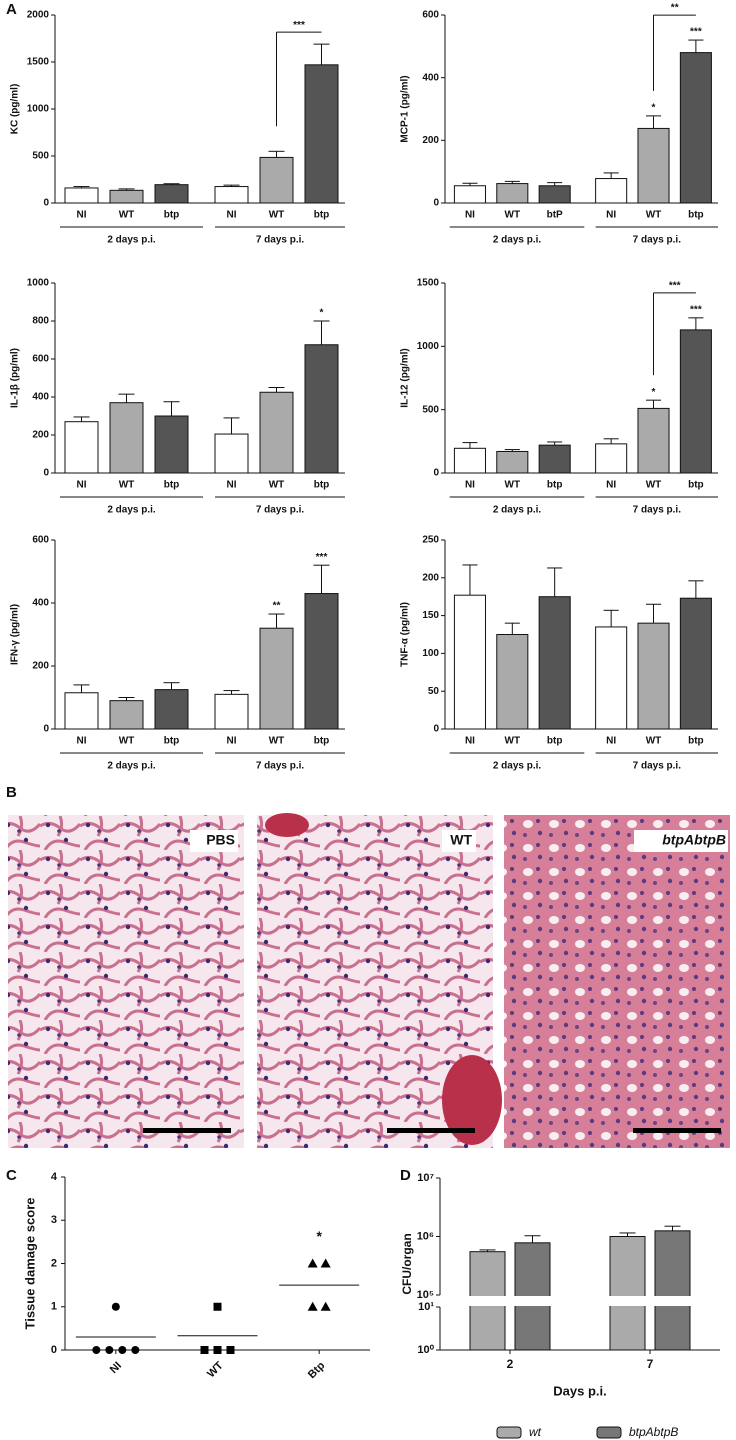 This screenshot has height=1440, width=736. Describe the element at coordinates (425, 1178) in the screenshot. I see `y-tick-label: 10⁷` at that location.